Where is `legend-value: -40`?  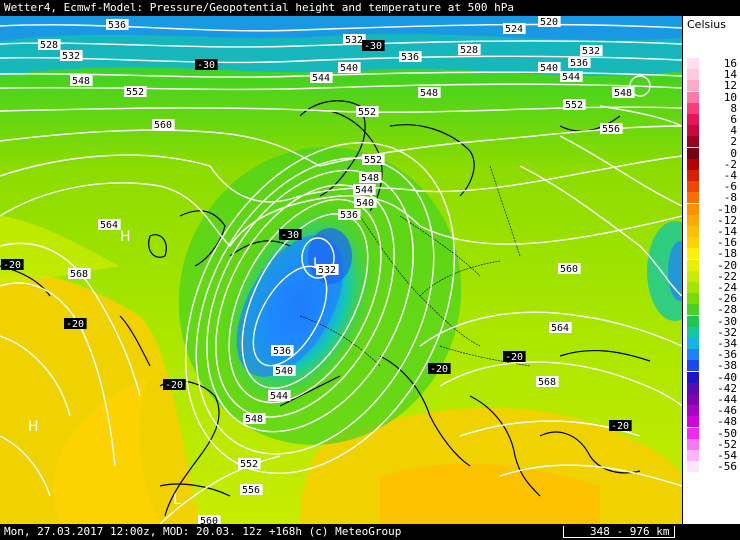
legend-value: -40 is located at coordinates (727, 377).